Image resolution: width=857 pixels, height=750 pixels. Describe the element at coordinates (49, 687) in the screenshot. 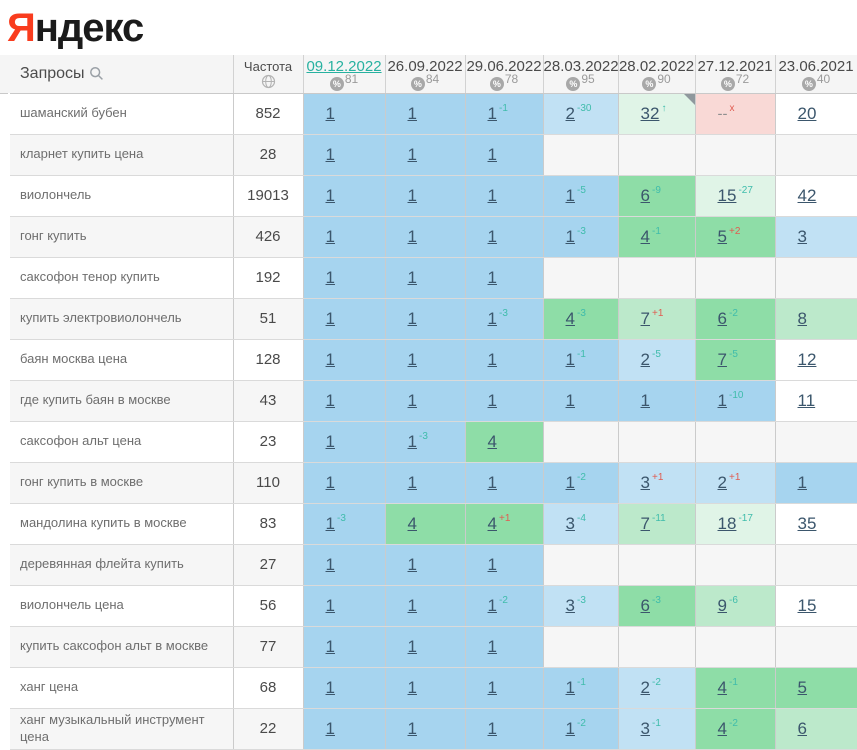

I see `query-link: ханг цена` at that location.